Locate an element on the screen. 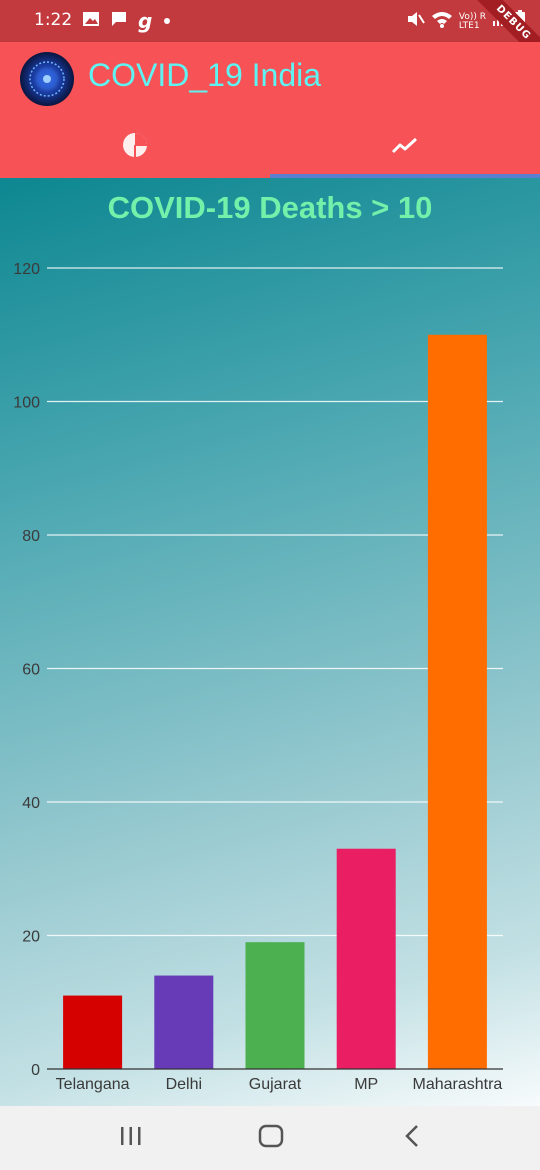 The image size is (540, 1170). app-title: COVID_19 India is located at coordinates (205, 75).